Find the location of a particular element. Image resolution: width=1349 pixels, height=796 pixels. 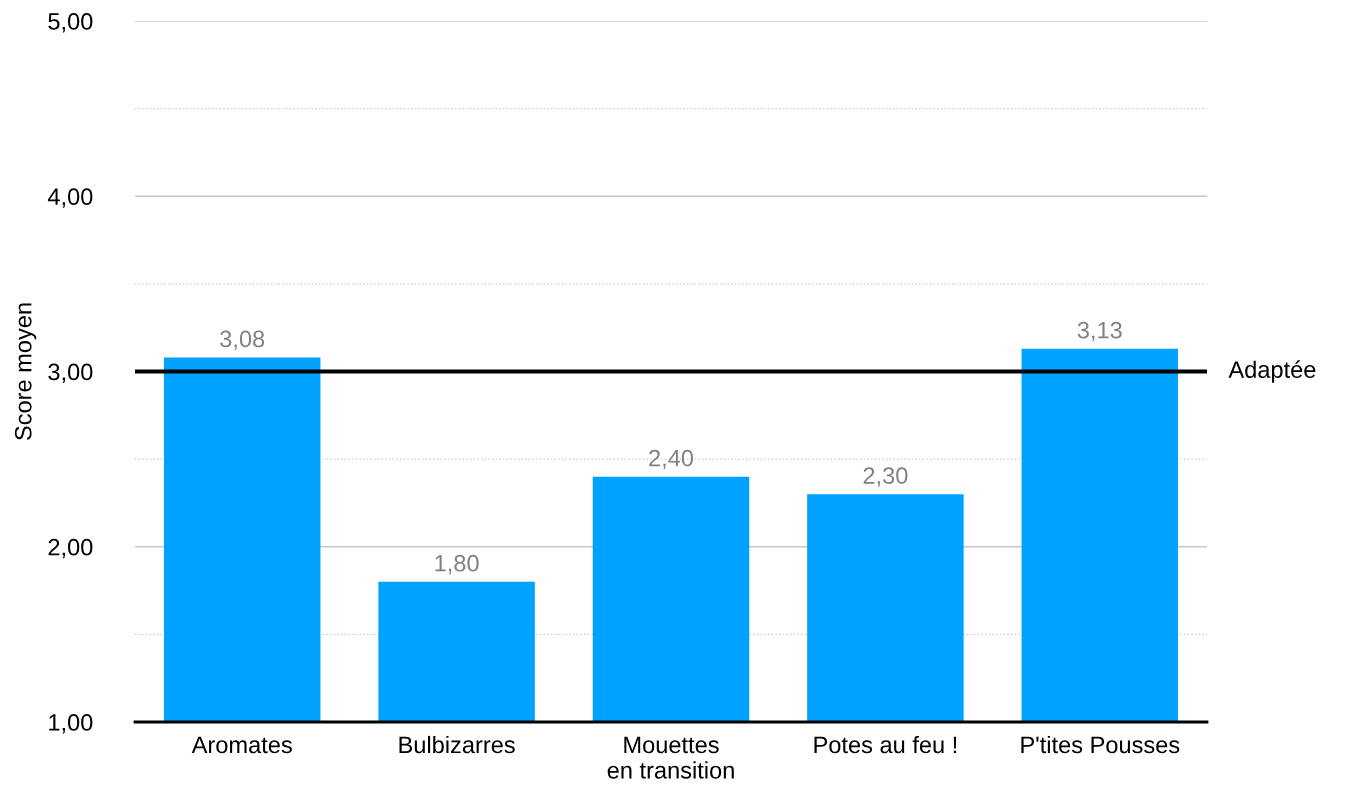

x-tick-label: Bulbizarres is located at coordinates (457, 744).